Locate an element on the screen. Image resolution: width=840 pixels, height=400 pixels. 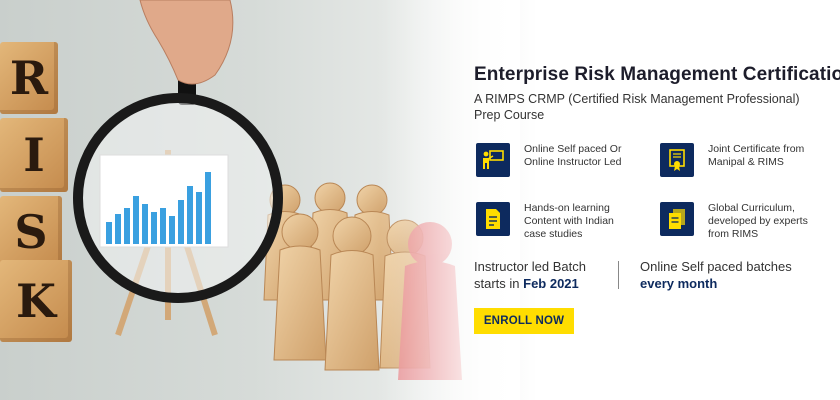
batch-line: Online Self paced batches is located at coordinates (716, 266).